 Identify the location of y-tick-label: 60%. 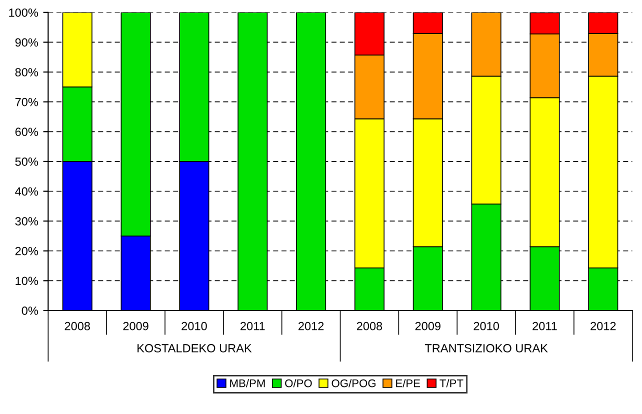
(26, 132).